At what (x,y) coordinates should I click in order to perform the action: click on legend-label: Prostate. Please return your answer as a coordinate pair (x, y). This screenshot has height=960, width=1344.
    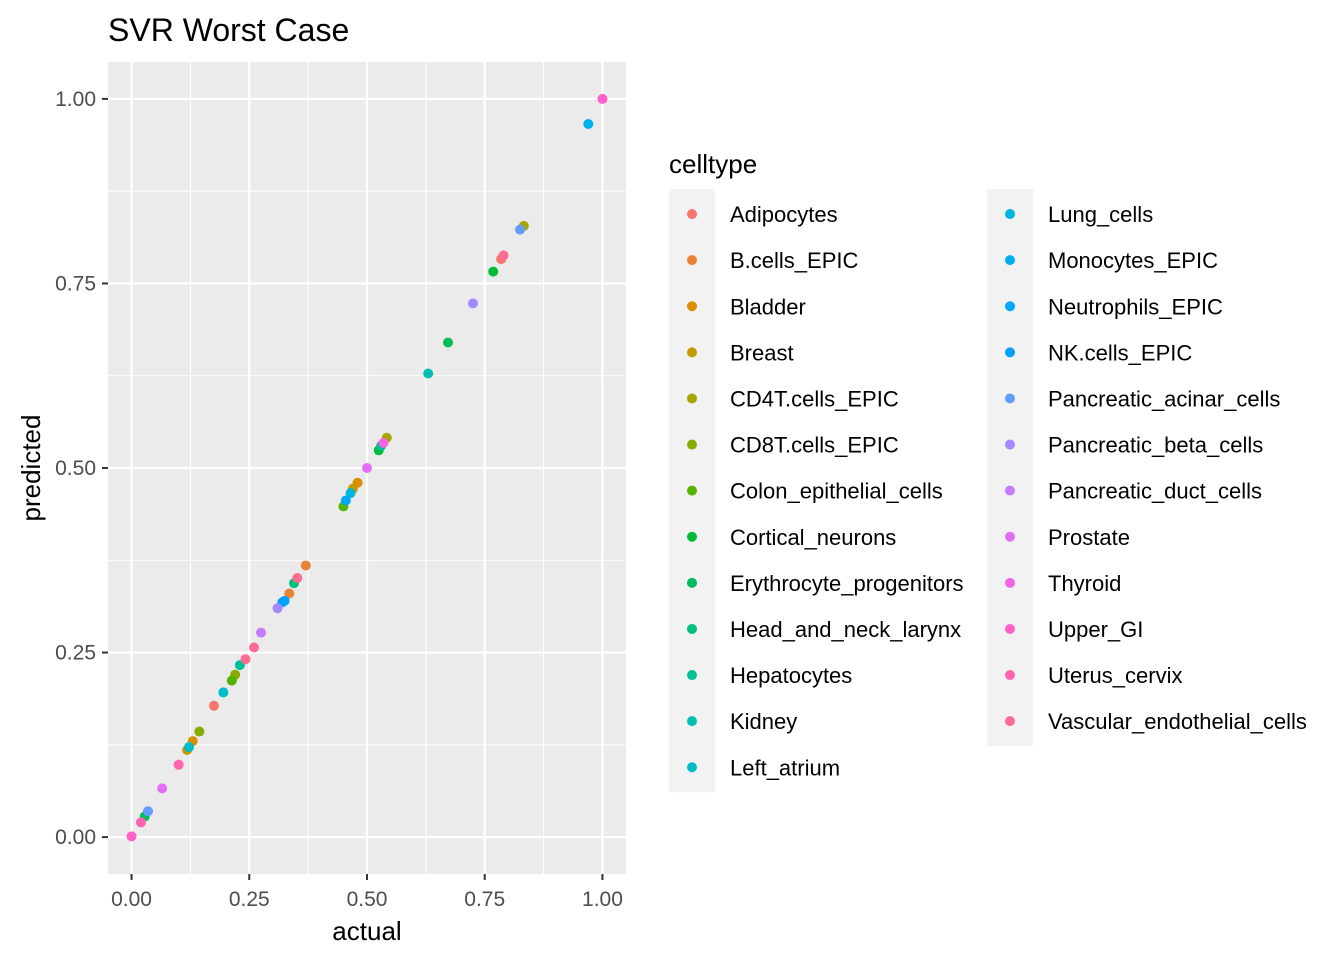
    Looking at the image, I should click on (1089, 537).